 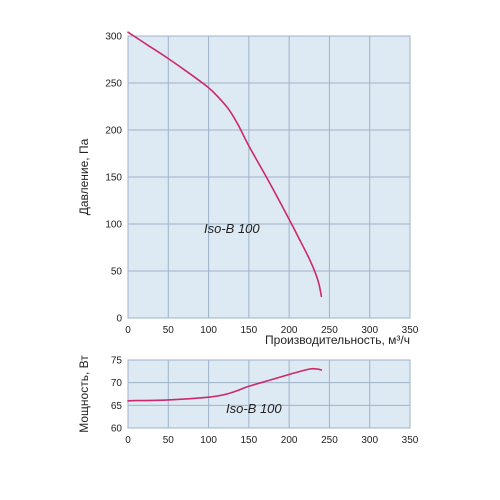 I want to click on y-tick-label: 100, so click(x=113, y=225).